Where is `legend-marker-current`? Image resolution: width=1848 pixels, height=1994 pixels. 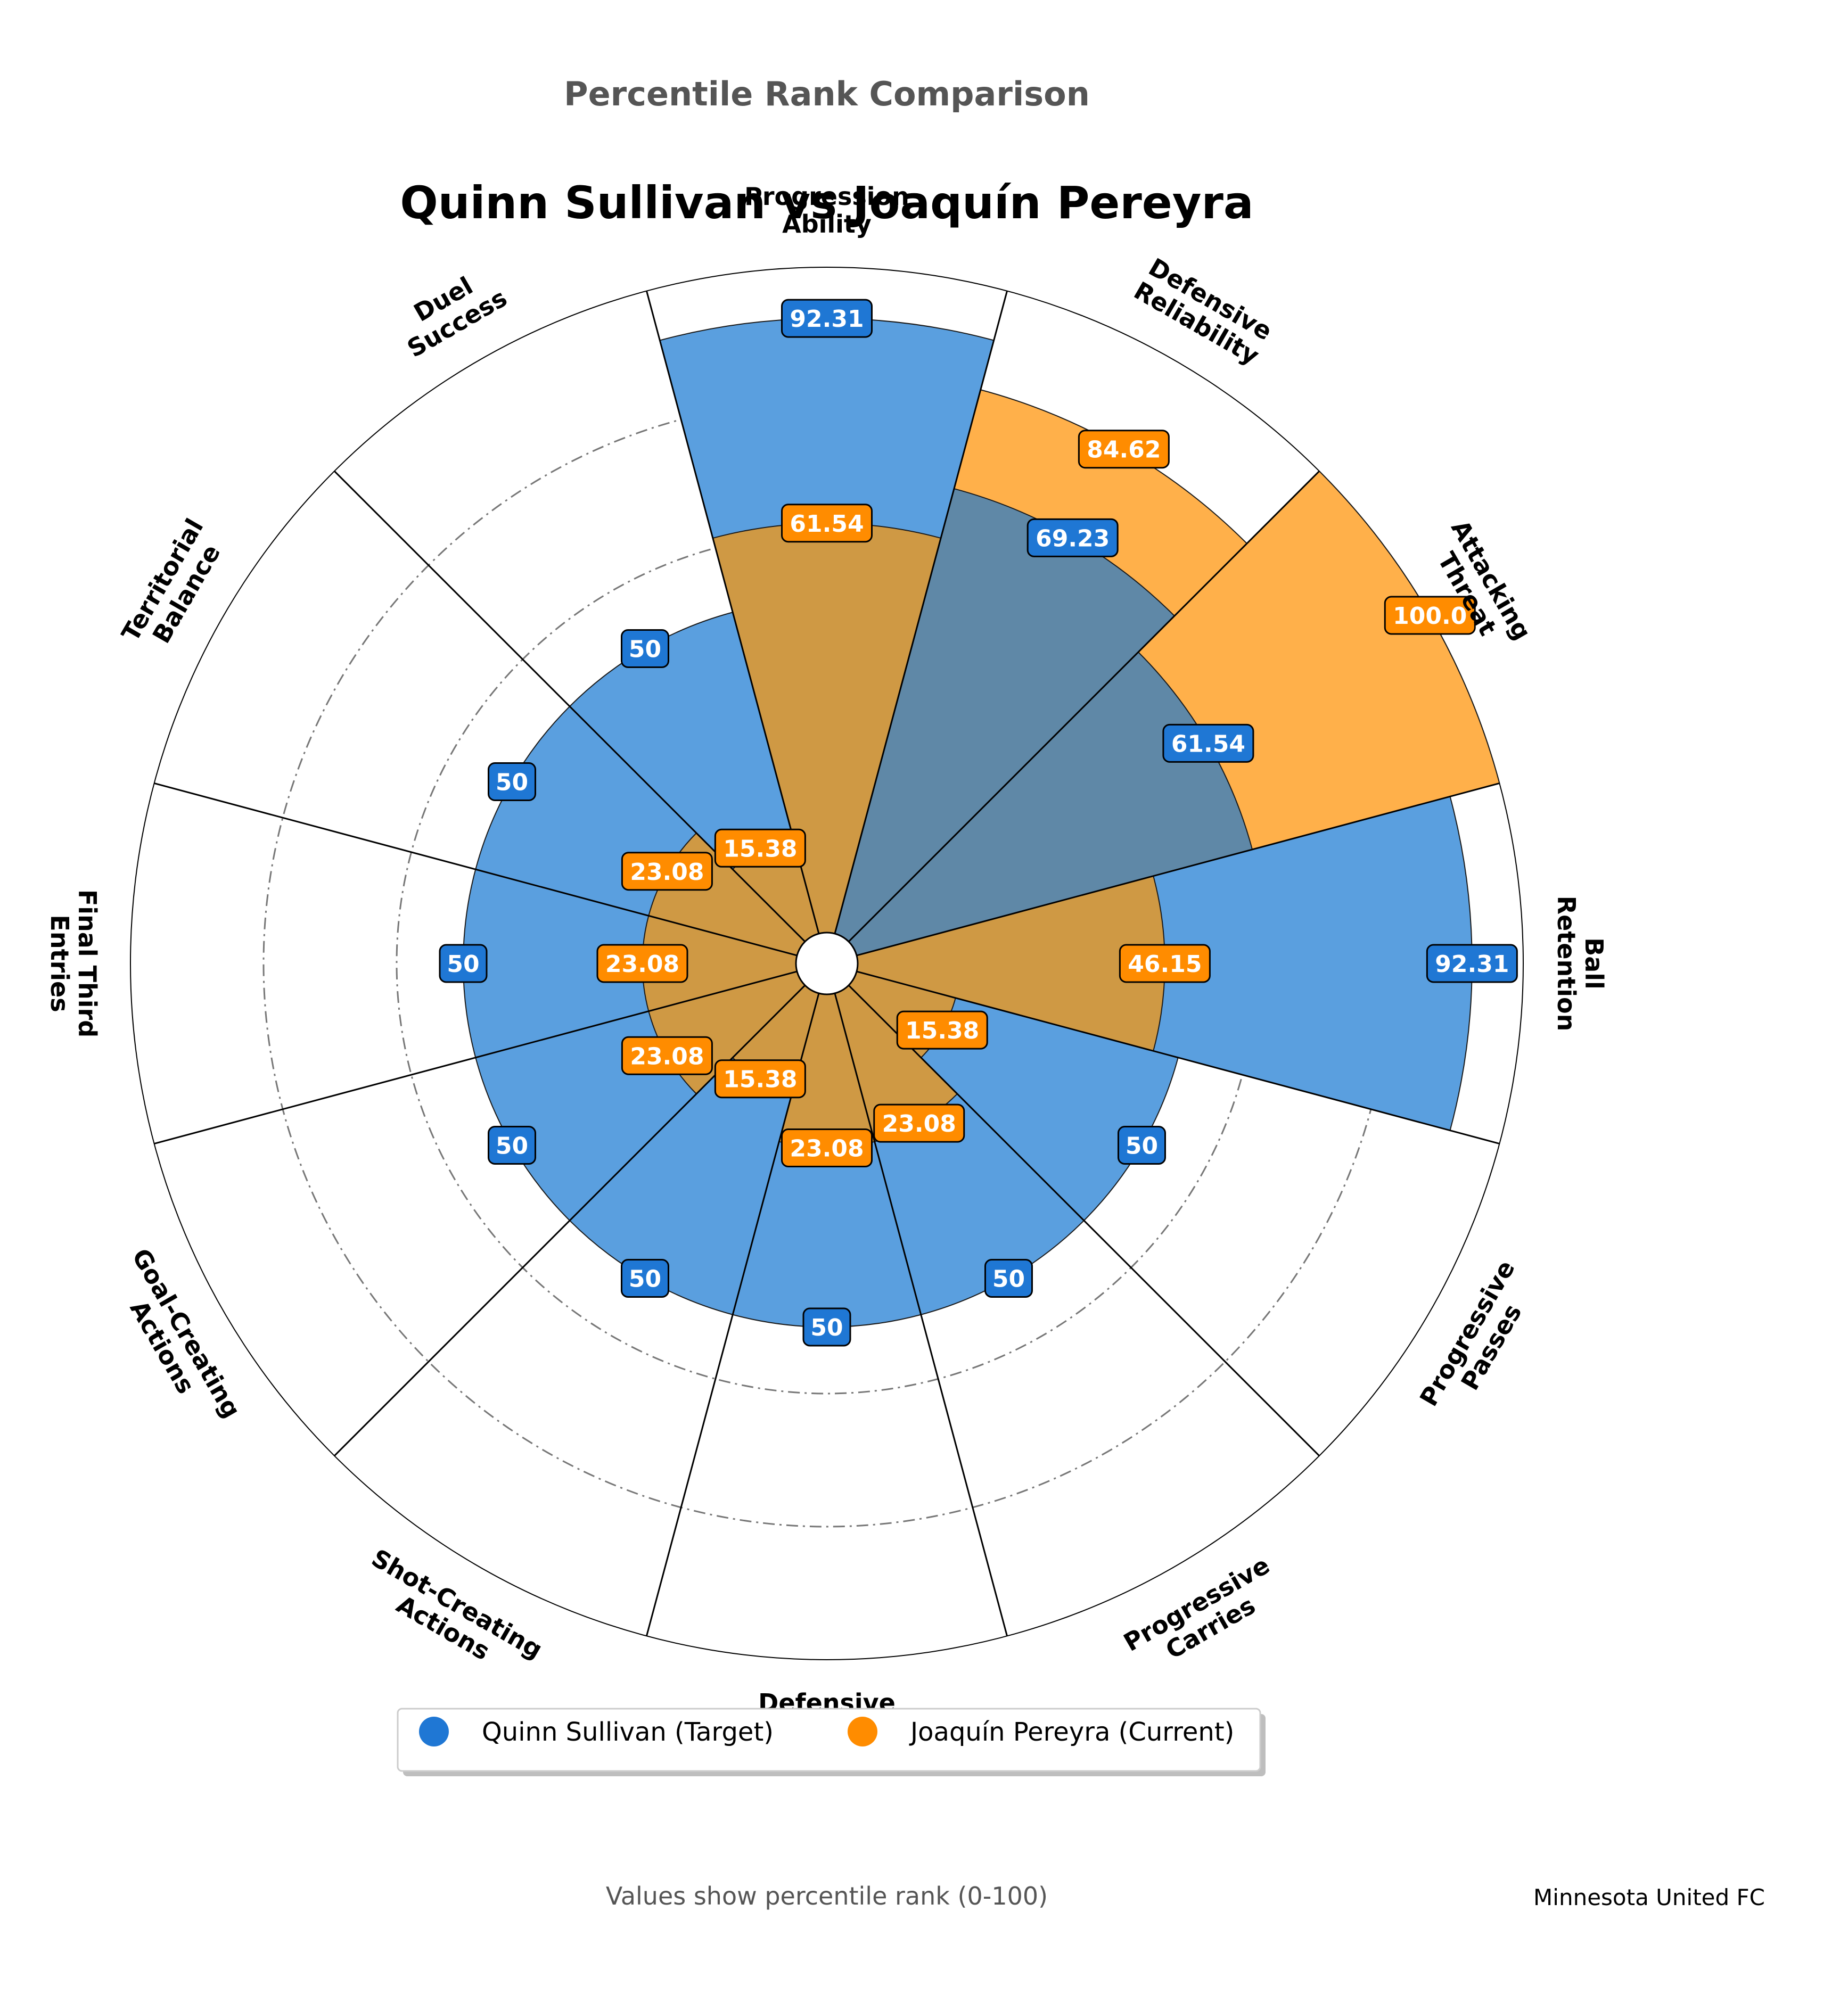
legend-marker-current is located at coordinates (862, 1731).